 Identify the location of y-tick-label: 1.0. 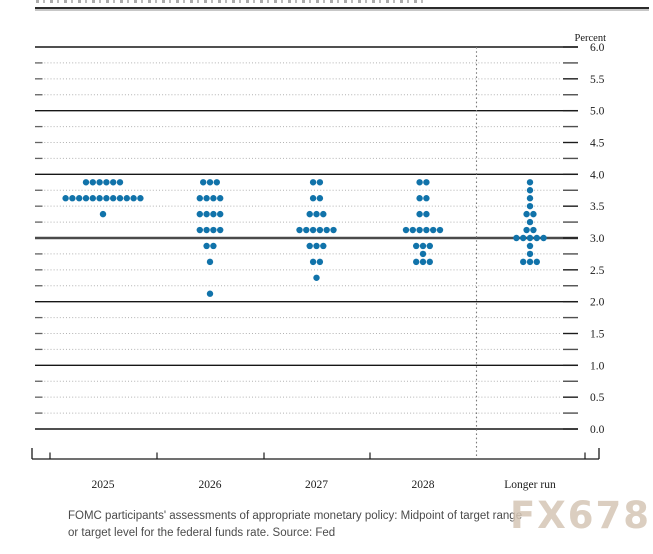
(597, 366).